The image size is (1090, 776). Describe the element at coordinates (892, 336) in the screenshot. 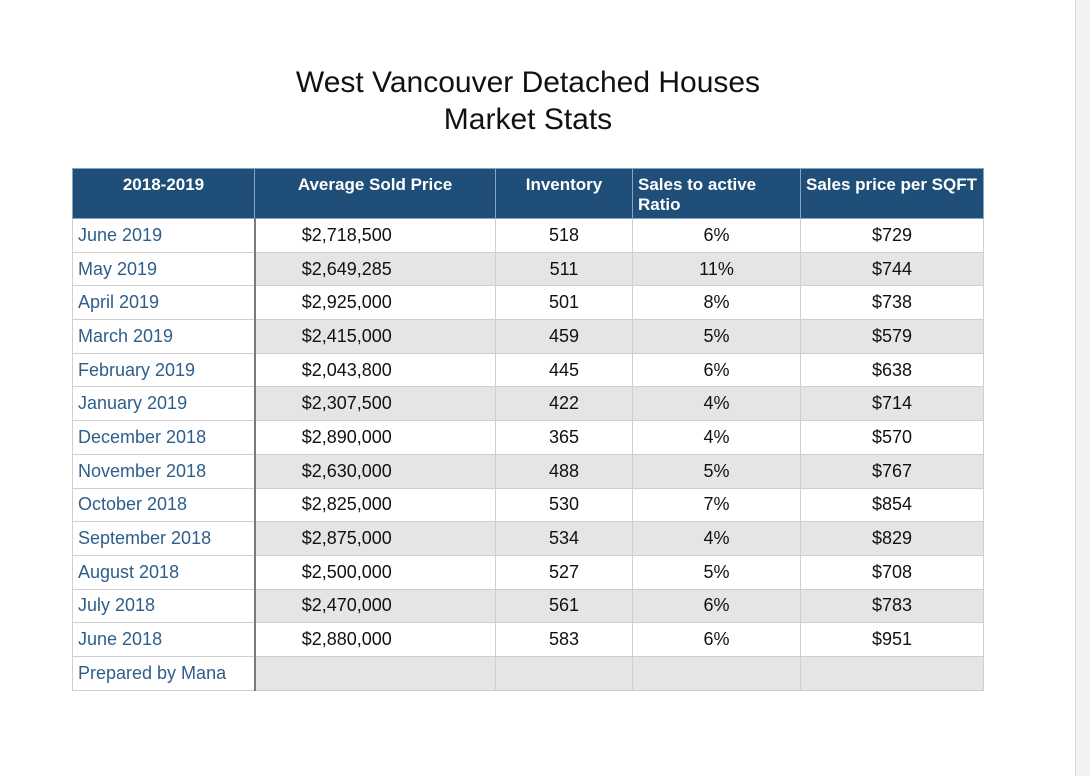

I see `price-per-sqft-cell: $579` at that location.